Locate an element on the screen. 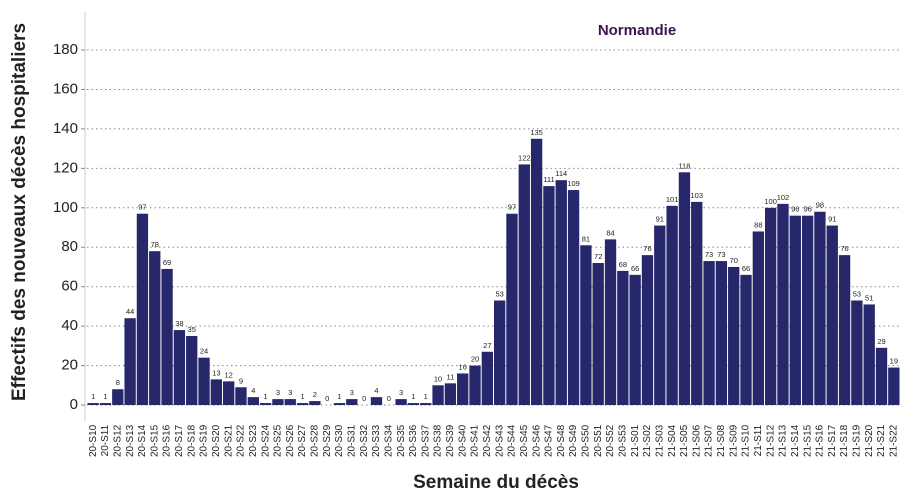 The width and height of the screenshot is (900, 493). x-tick-label: 20-S15 is located at coordinates (154, 440).